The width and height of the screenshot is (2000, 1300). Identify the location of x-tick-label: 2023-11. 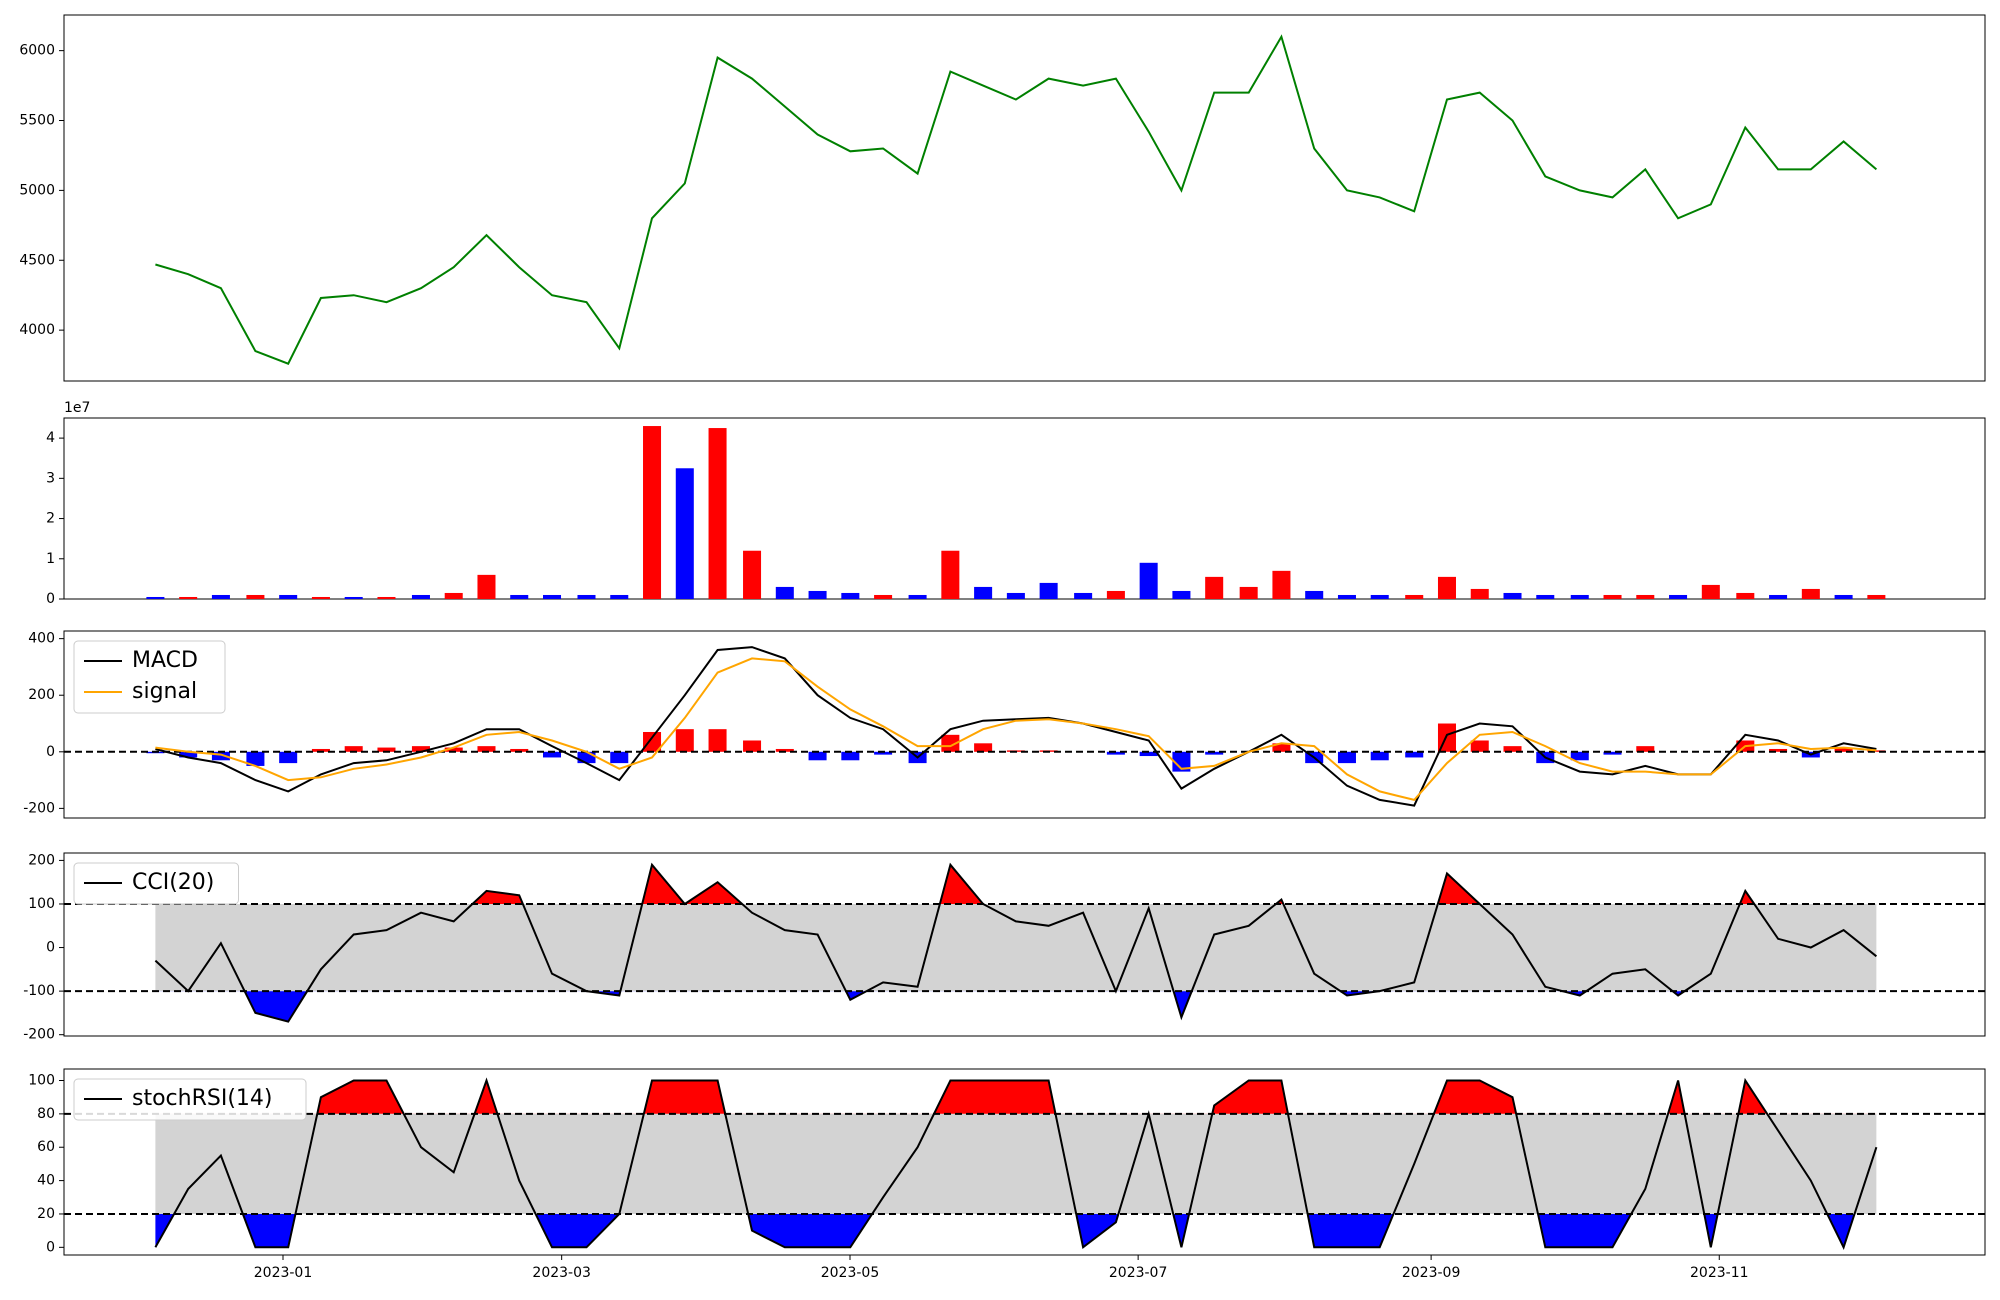
(1719, 1273).